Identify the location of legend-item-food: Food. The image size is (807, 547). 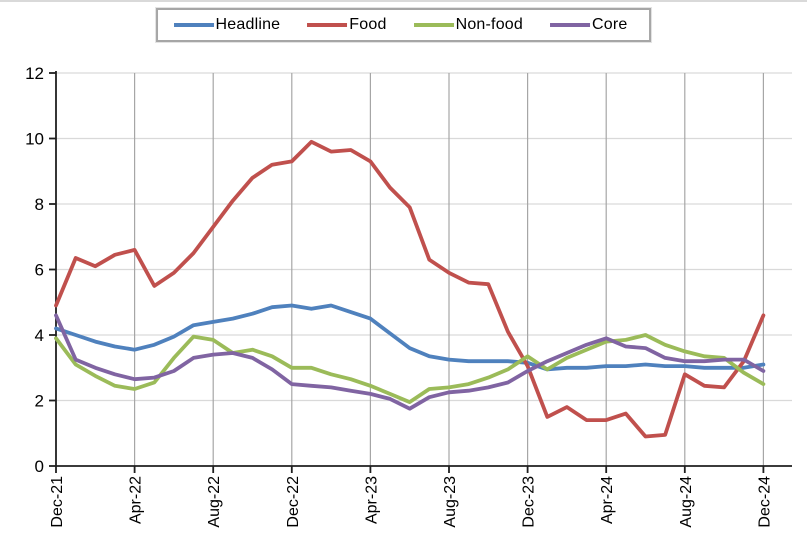
(346, 25).